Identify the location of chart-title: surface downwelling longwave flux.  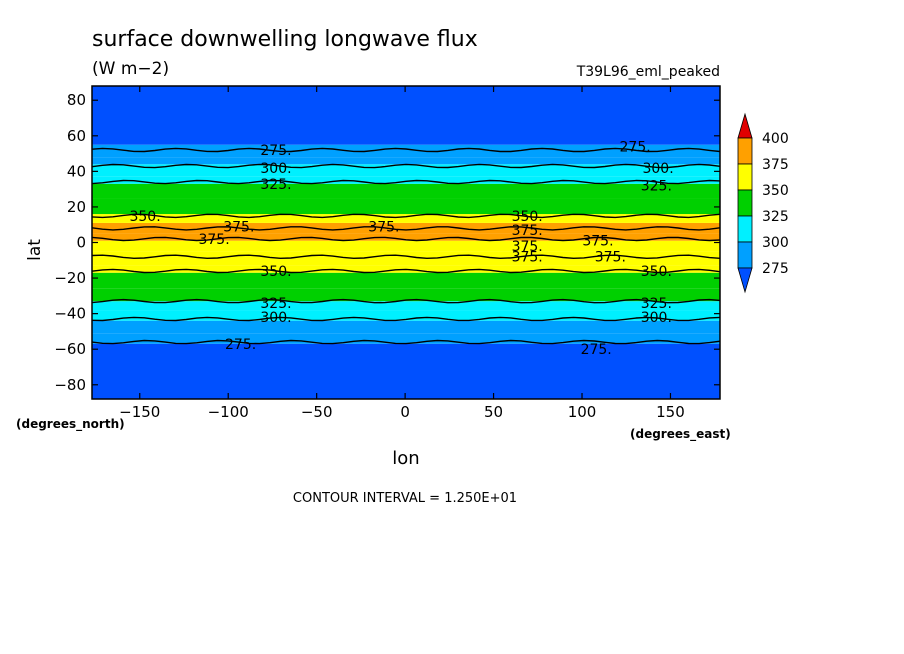
(285, 39).